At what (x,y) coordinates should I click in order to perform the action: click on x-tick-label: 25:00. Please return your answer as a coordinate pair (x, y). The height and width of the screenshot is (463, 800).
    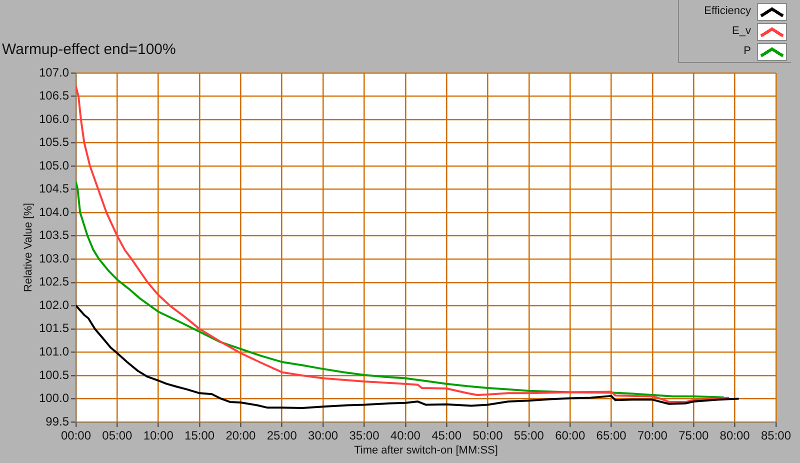
    Looking at the image, I should click on (282, 435).